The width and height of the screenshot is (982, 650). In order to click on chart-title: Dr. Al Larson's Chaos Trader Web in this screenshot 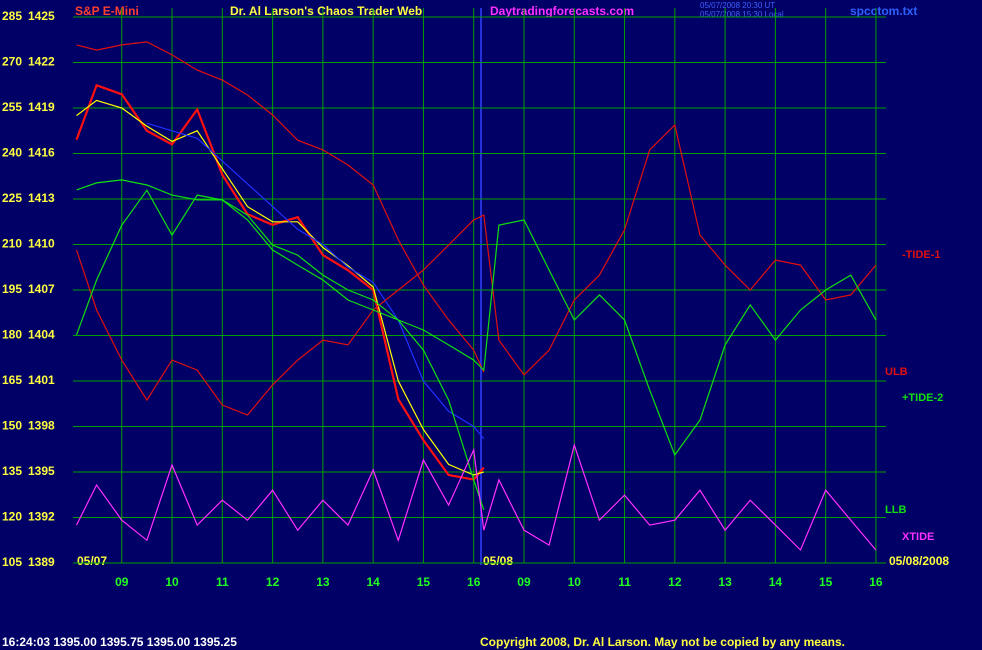, I will do `click(326, 11)`.